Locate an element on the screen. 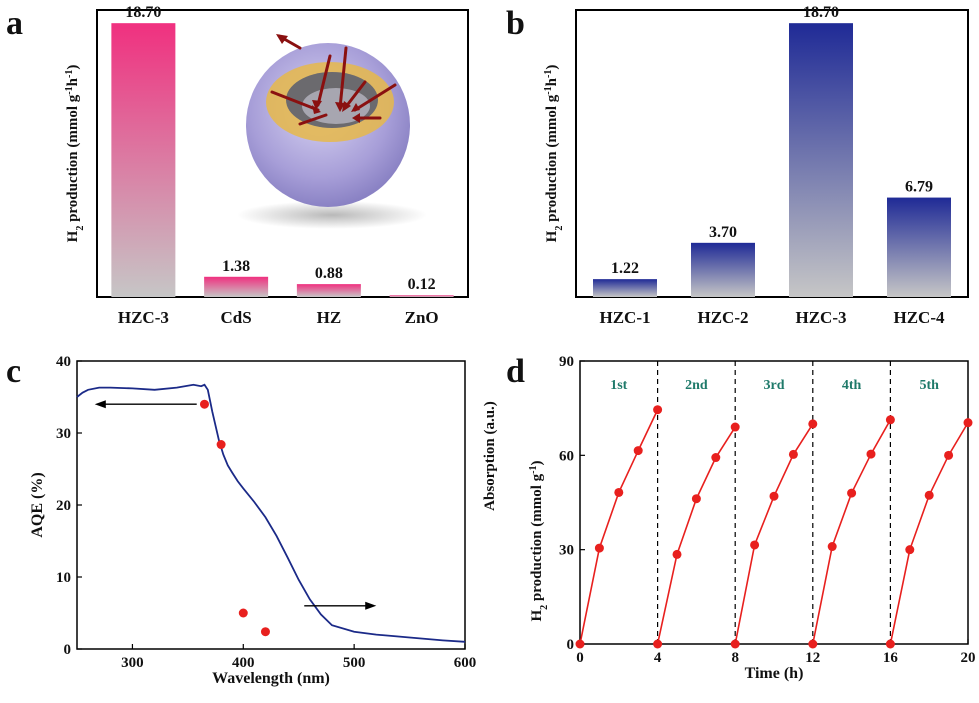 This screenshot has width=979, height=703. absorption-curve is located at coordinates (271, 513).